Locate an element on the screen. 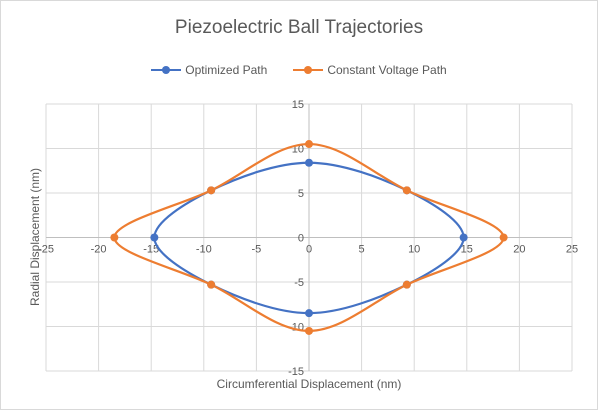 The width and height of the screenshot is (598, 410). x-tick-label: 0 is located at coordinates (309, 250).